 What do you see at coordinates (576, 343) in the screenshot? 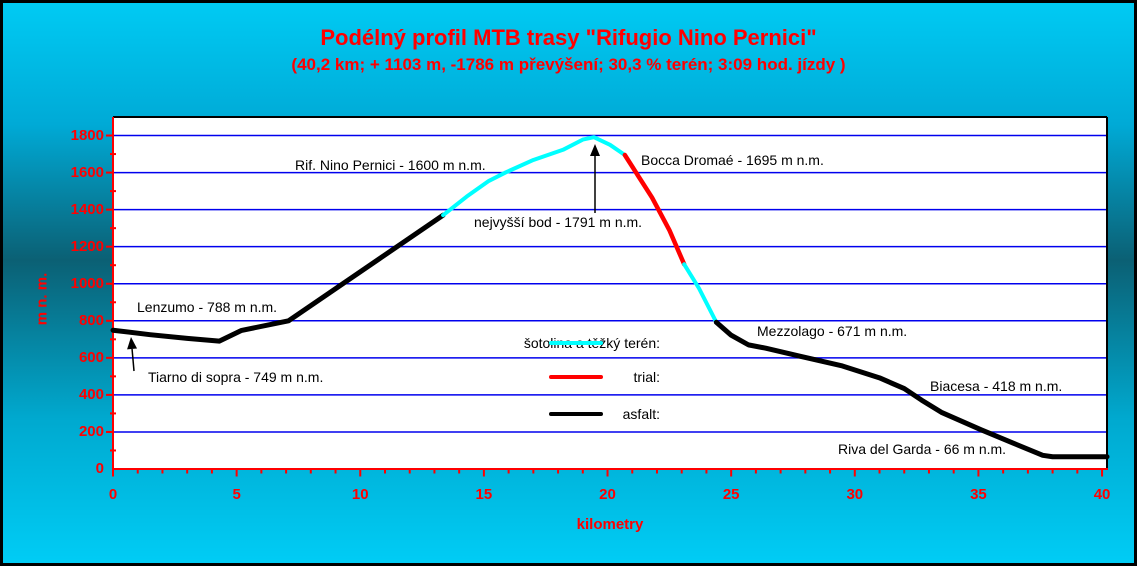
I see `legend-sample-line-sotolina` at bounding box center [576, 343].